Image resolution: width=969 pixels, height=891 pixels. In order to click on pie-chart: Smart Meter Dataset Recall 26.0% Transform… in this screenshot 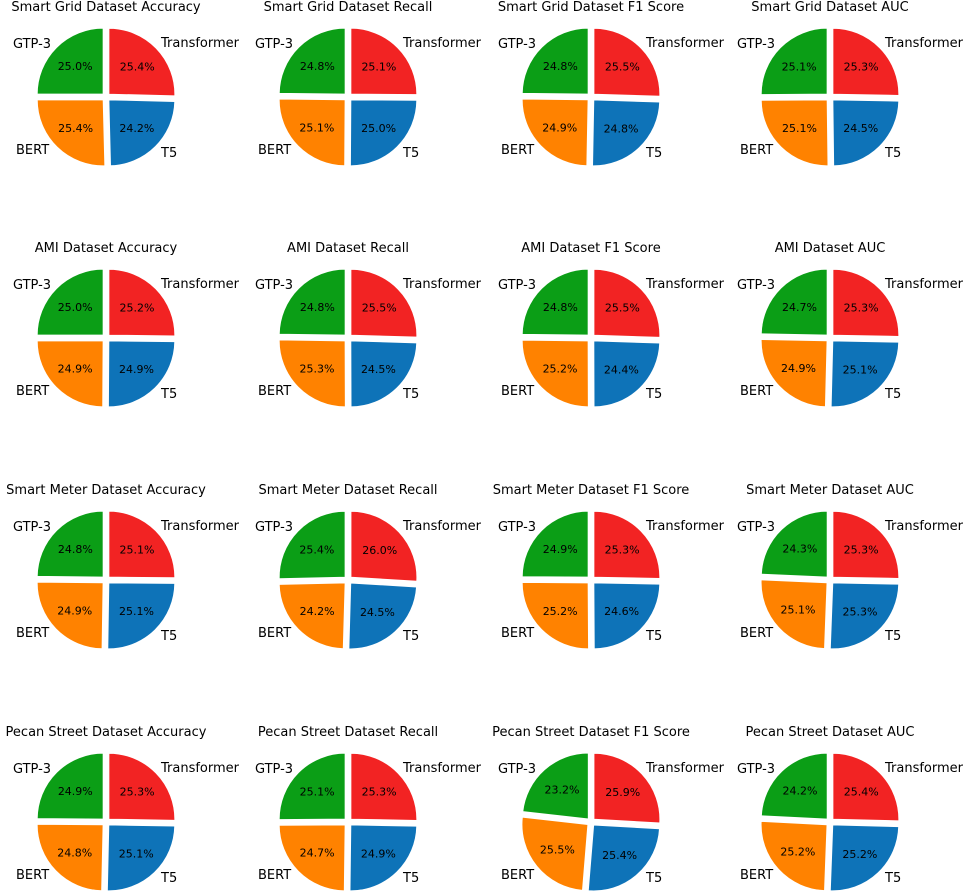, I will do `click(368, 566)`.